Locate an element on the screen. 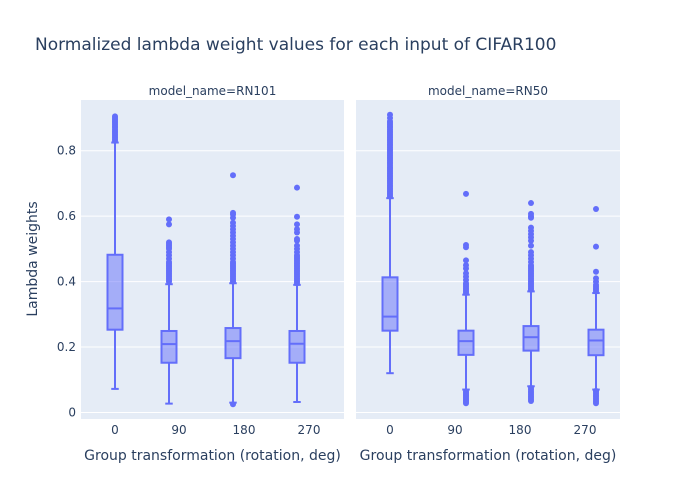 The image size is (700, 500). y-axis-label: Lambda weights is located at coordinates (33, 258).